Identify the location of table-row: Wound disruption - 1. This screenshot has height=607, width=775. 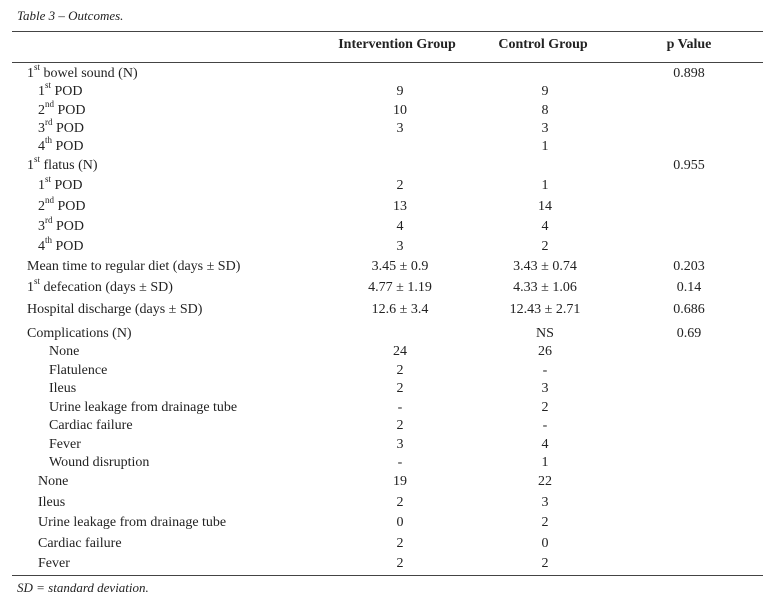
(387, 463).